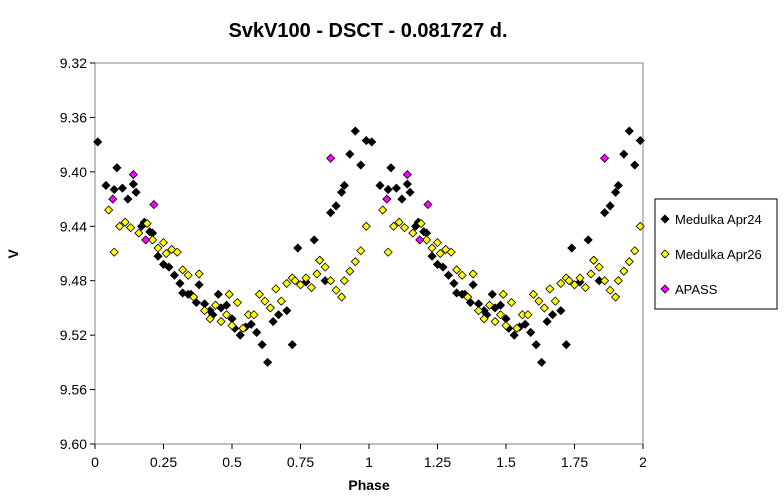 This screenshot has height=500, width=784. What do you see at coordinates (73, 335) in the screenshot?
I see `y-tick-label: 9.52` at bounding box center [73, 335].